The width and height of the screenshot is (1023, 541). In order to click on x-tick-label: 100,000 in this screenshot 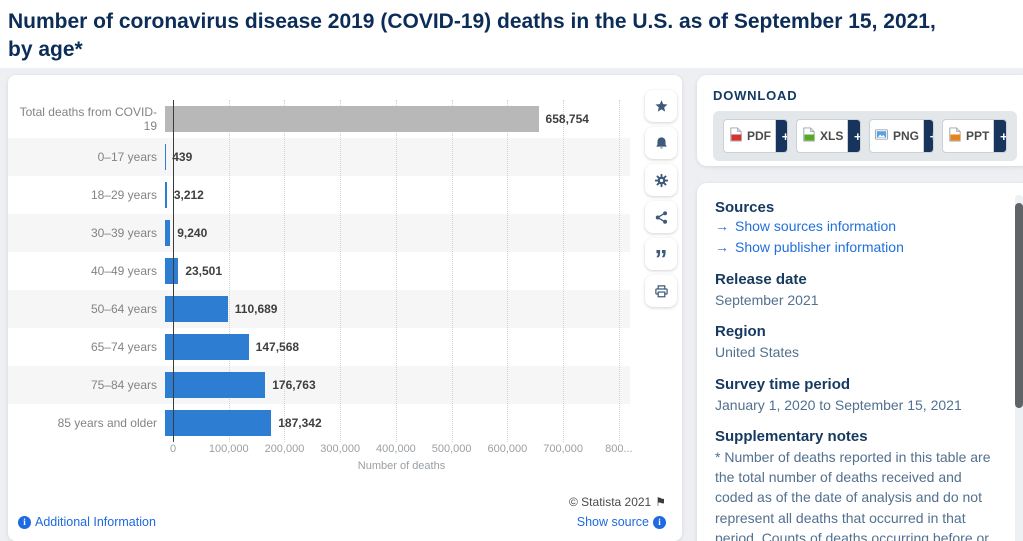, I will do `click(228, 449)`.